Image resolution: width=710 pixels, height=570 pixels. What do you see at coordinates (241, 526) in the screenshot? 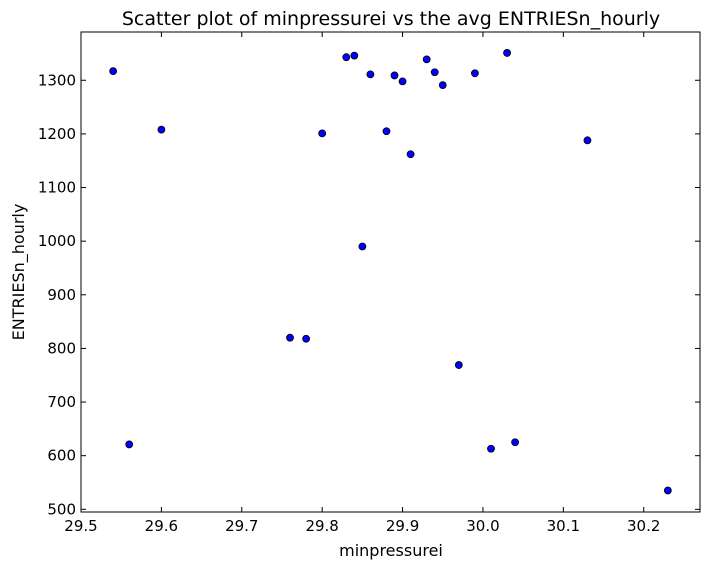
I see `x-tick-label: 29.7` at bounding box center [241, 526].